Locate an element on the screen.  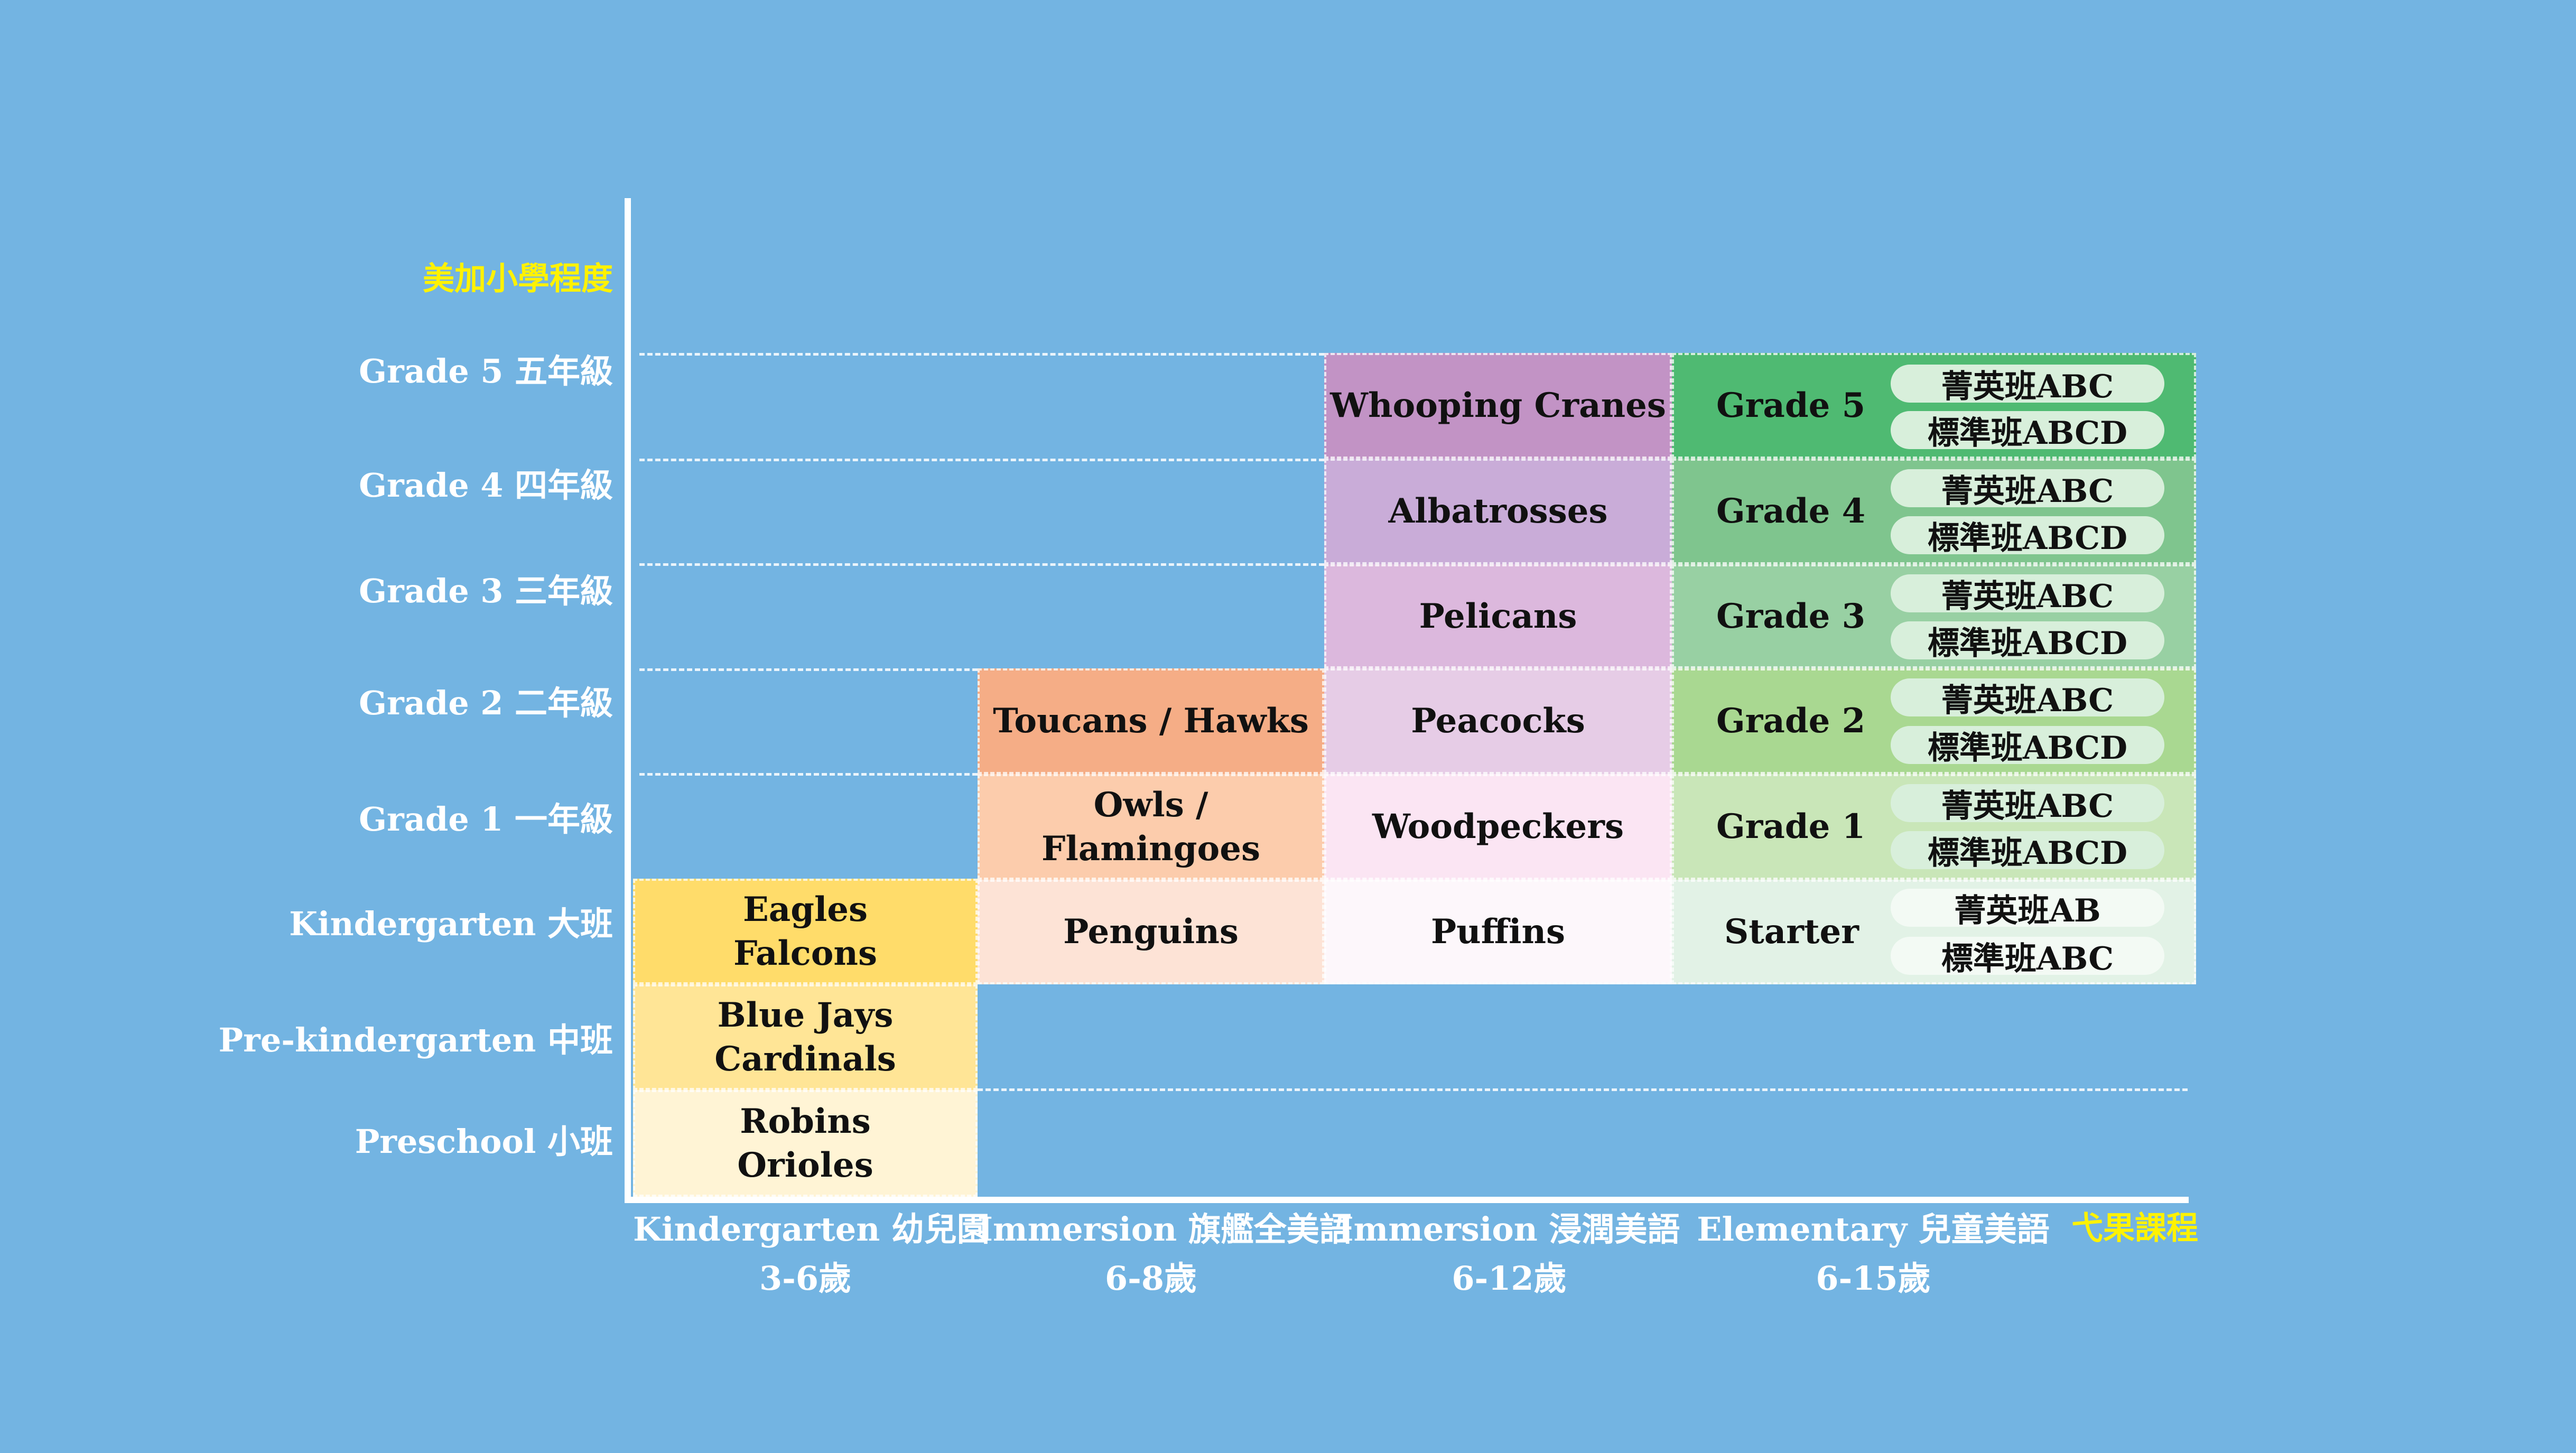
y-label-grade5: Grade 5 五年級 is located at coordinates (486, 371).